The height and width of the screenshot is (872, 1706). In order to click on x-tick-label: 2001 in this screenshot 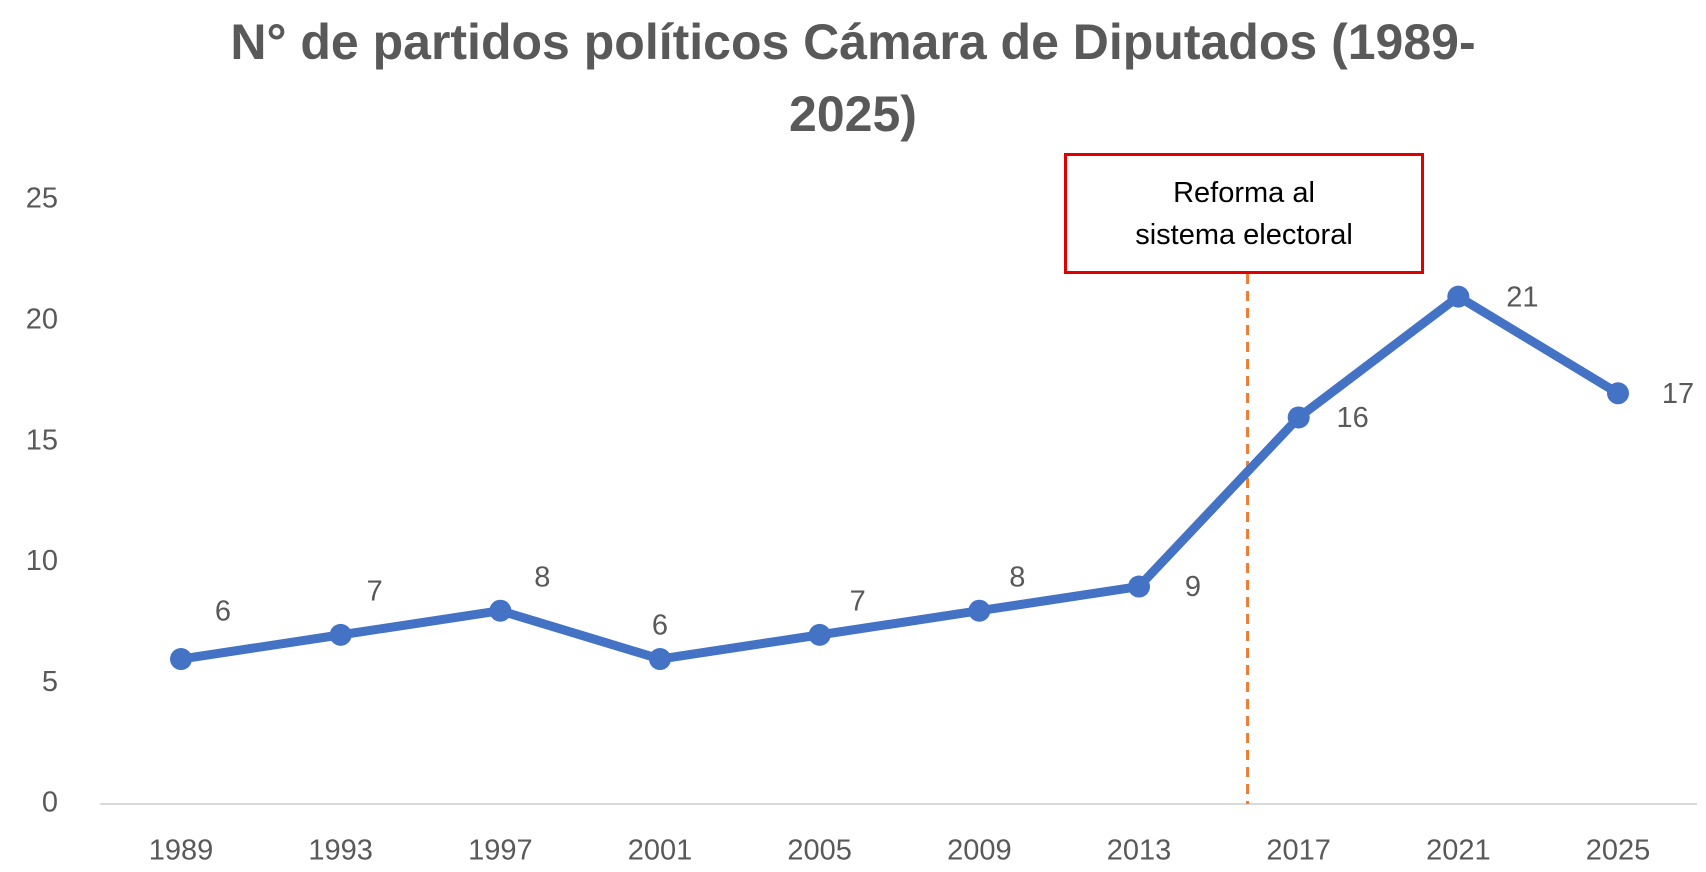, I will do `click(660, 851)`.